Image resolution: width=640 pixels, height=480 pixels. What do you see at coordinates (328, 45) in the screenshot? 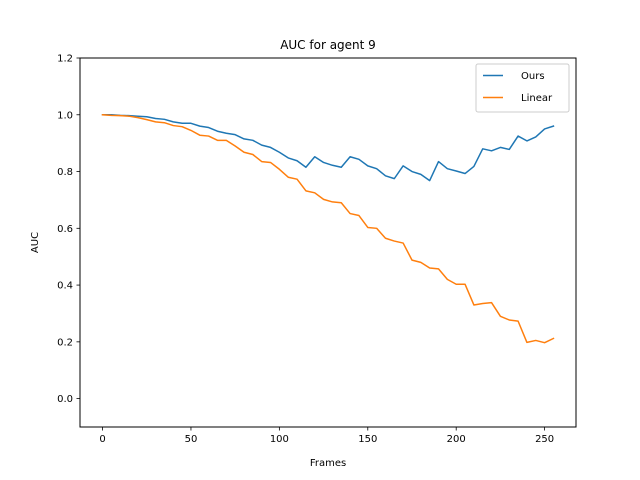
I see `chart-title: AUC for agent 9` at bounding box center [328, 45].